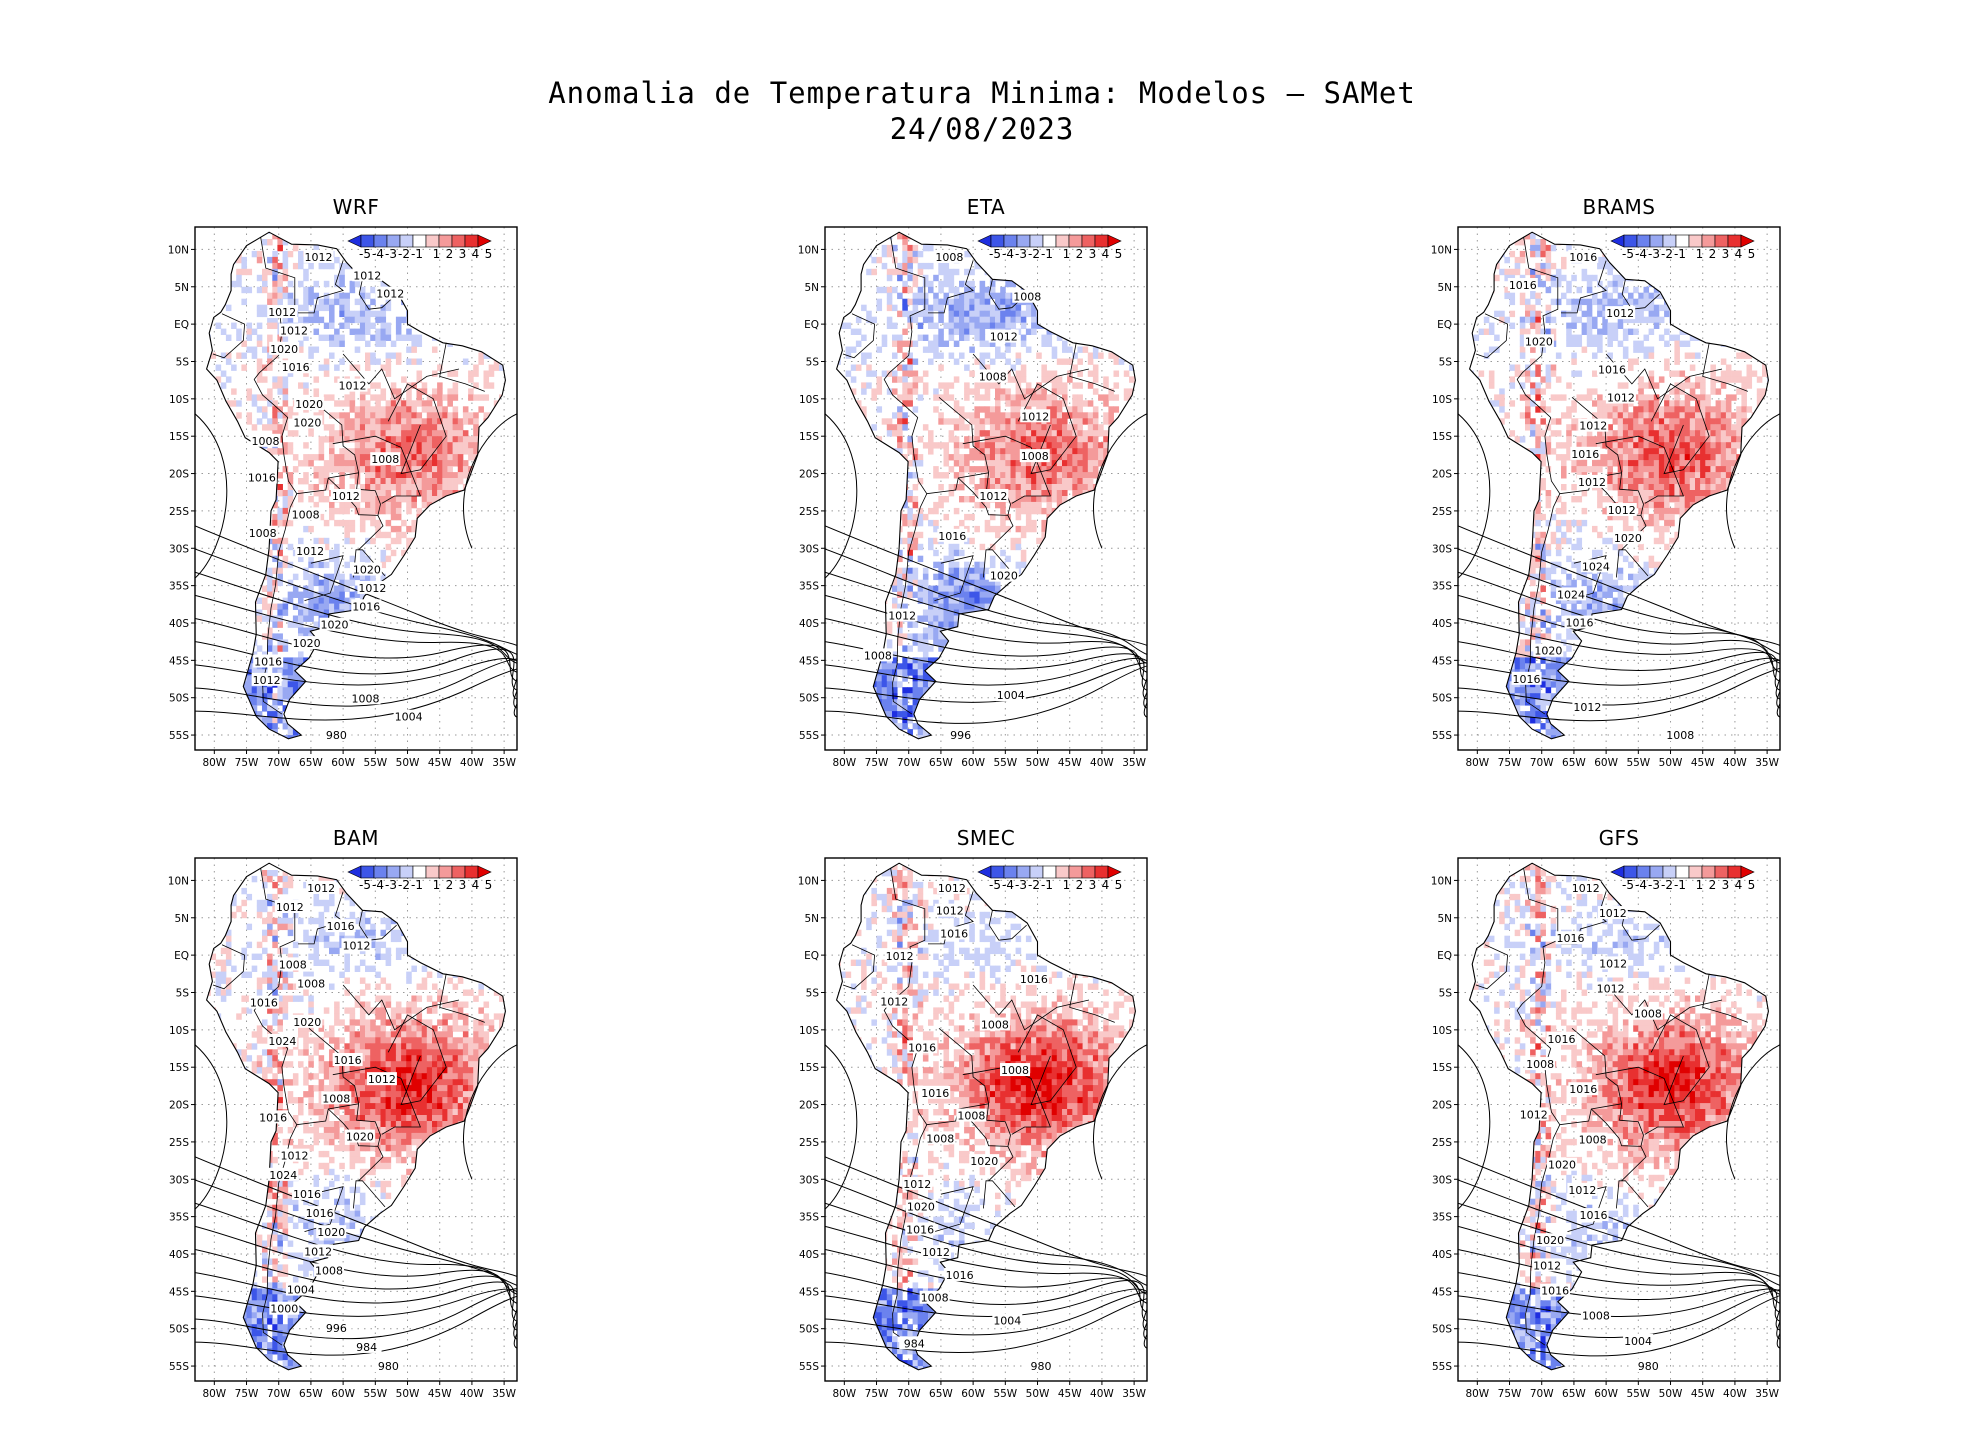 The width and height of the screenshot is (1964, 1436). What do you see at coordinates (1442, 512) in the screenshot?
I see `y-tick-label: 25S` at bounding box center [1442, 512].